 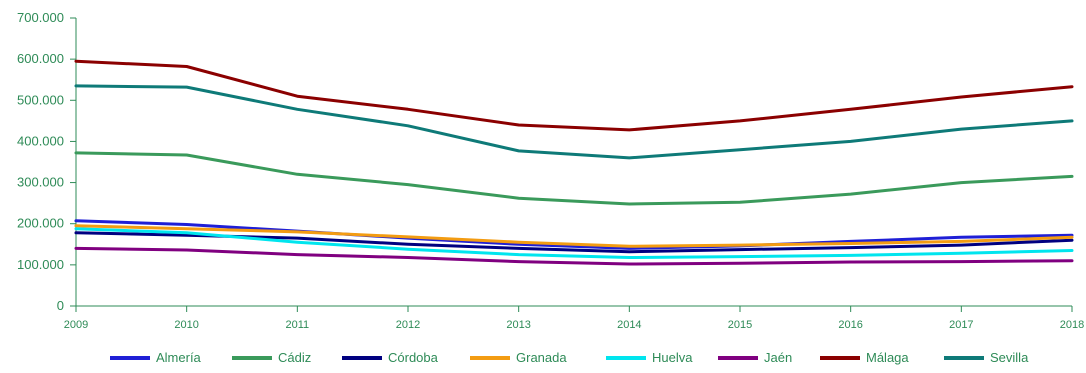 I want to click on legend-label: Jaén, so click(x=778, y=357).